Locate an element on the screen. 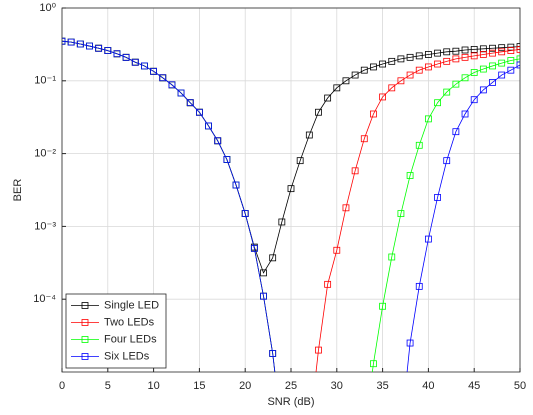 The width and height of the screenshot is (533, 415). x-tick-label: 35 is located at coordinates (382, 386).